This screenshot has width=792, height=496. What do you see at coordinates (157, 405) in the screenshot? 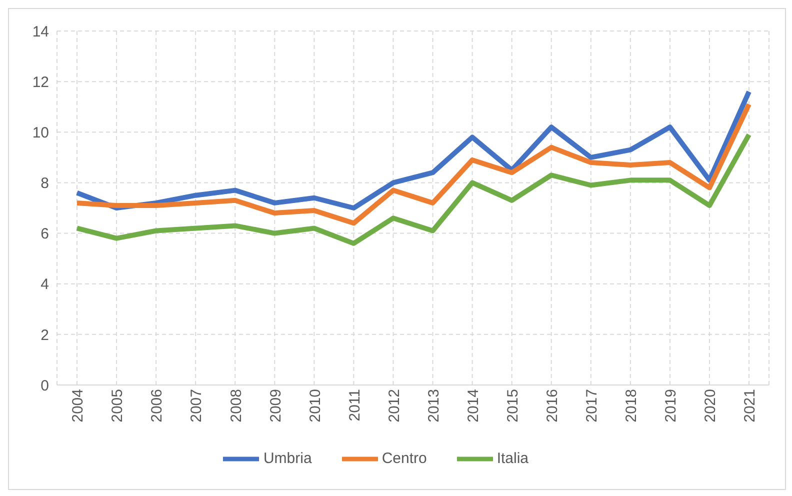
I see `x-tick-label: 2006` at bounding box center [157, 405].